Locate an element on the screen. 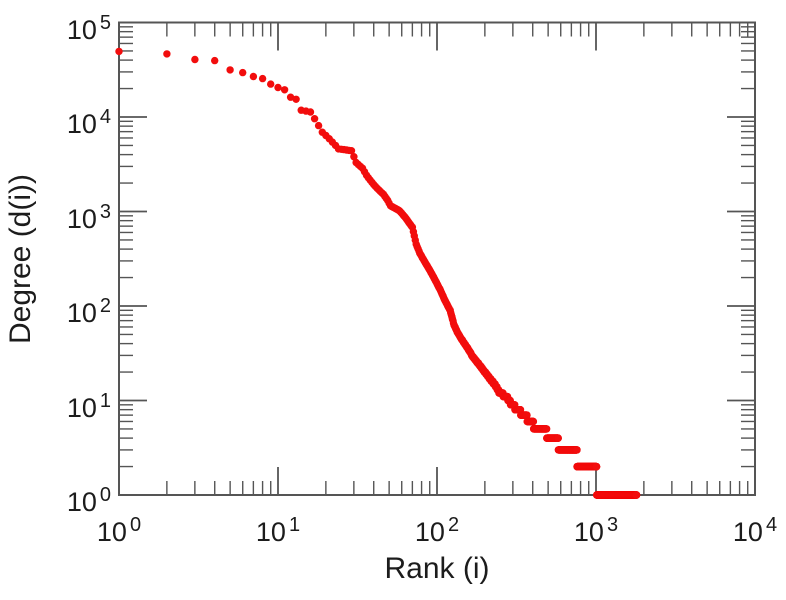  y-tick-label-10e4: 10 4 is located at coordinates (71, 120).